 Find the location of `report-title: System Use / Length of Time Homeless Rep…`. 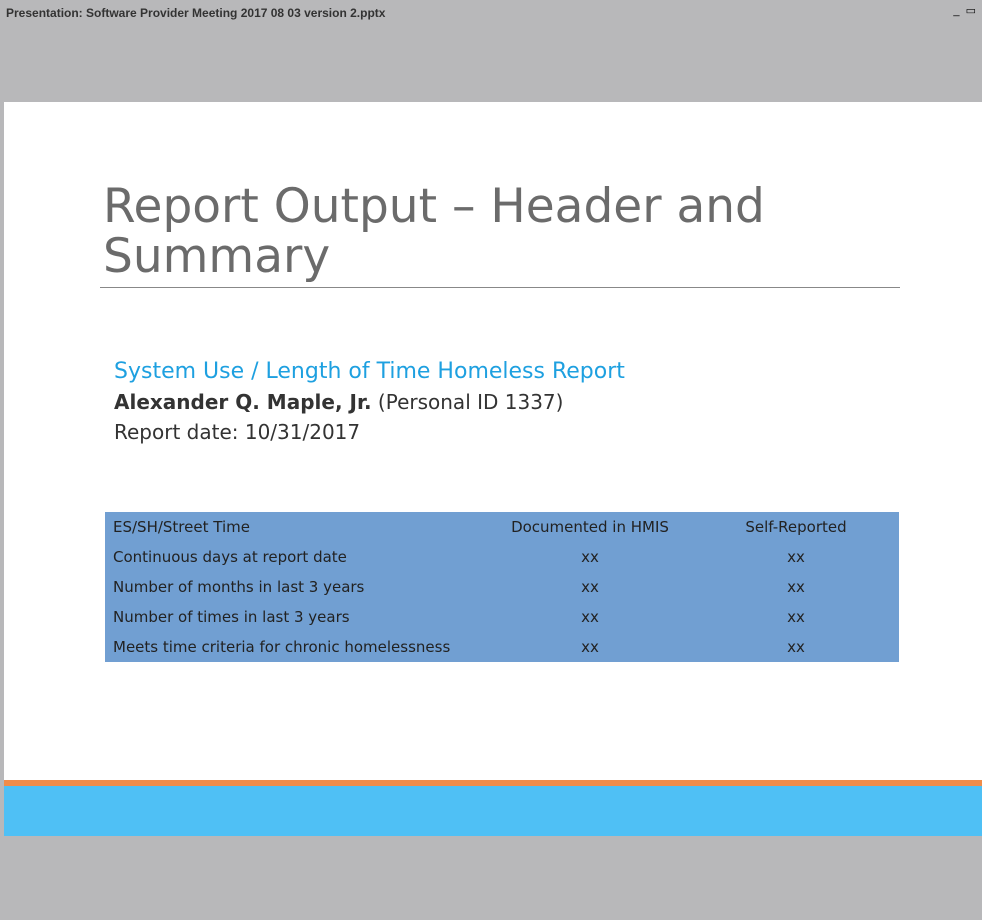

report-title: System Use / Length of Time Homeless Rep… is located at coordinates (369, 371).